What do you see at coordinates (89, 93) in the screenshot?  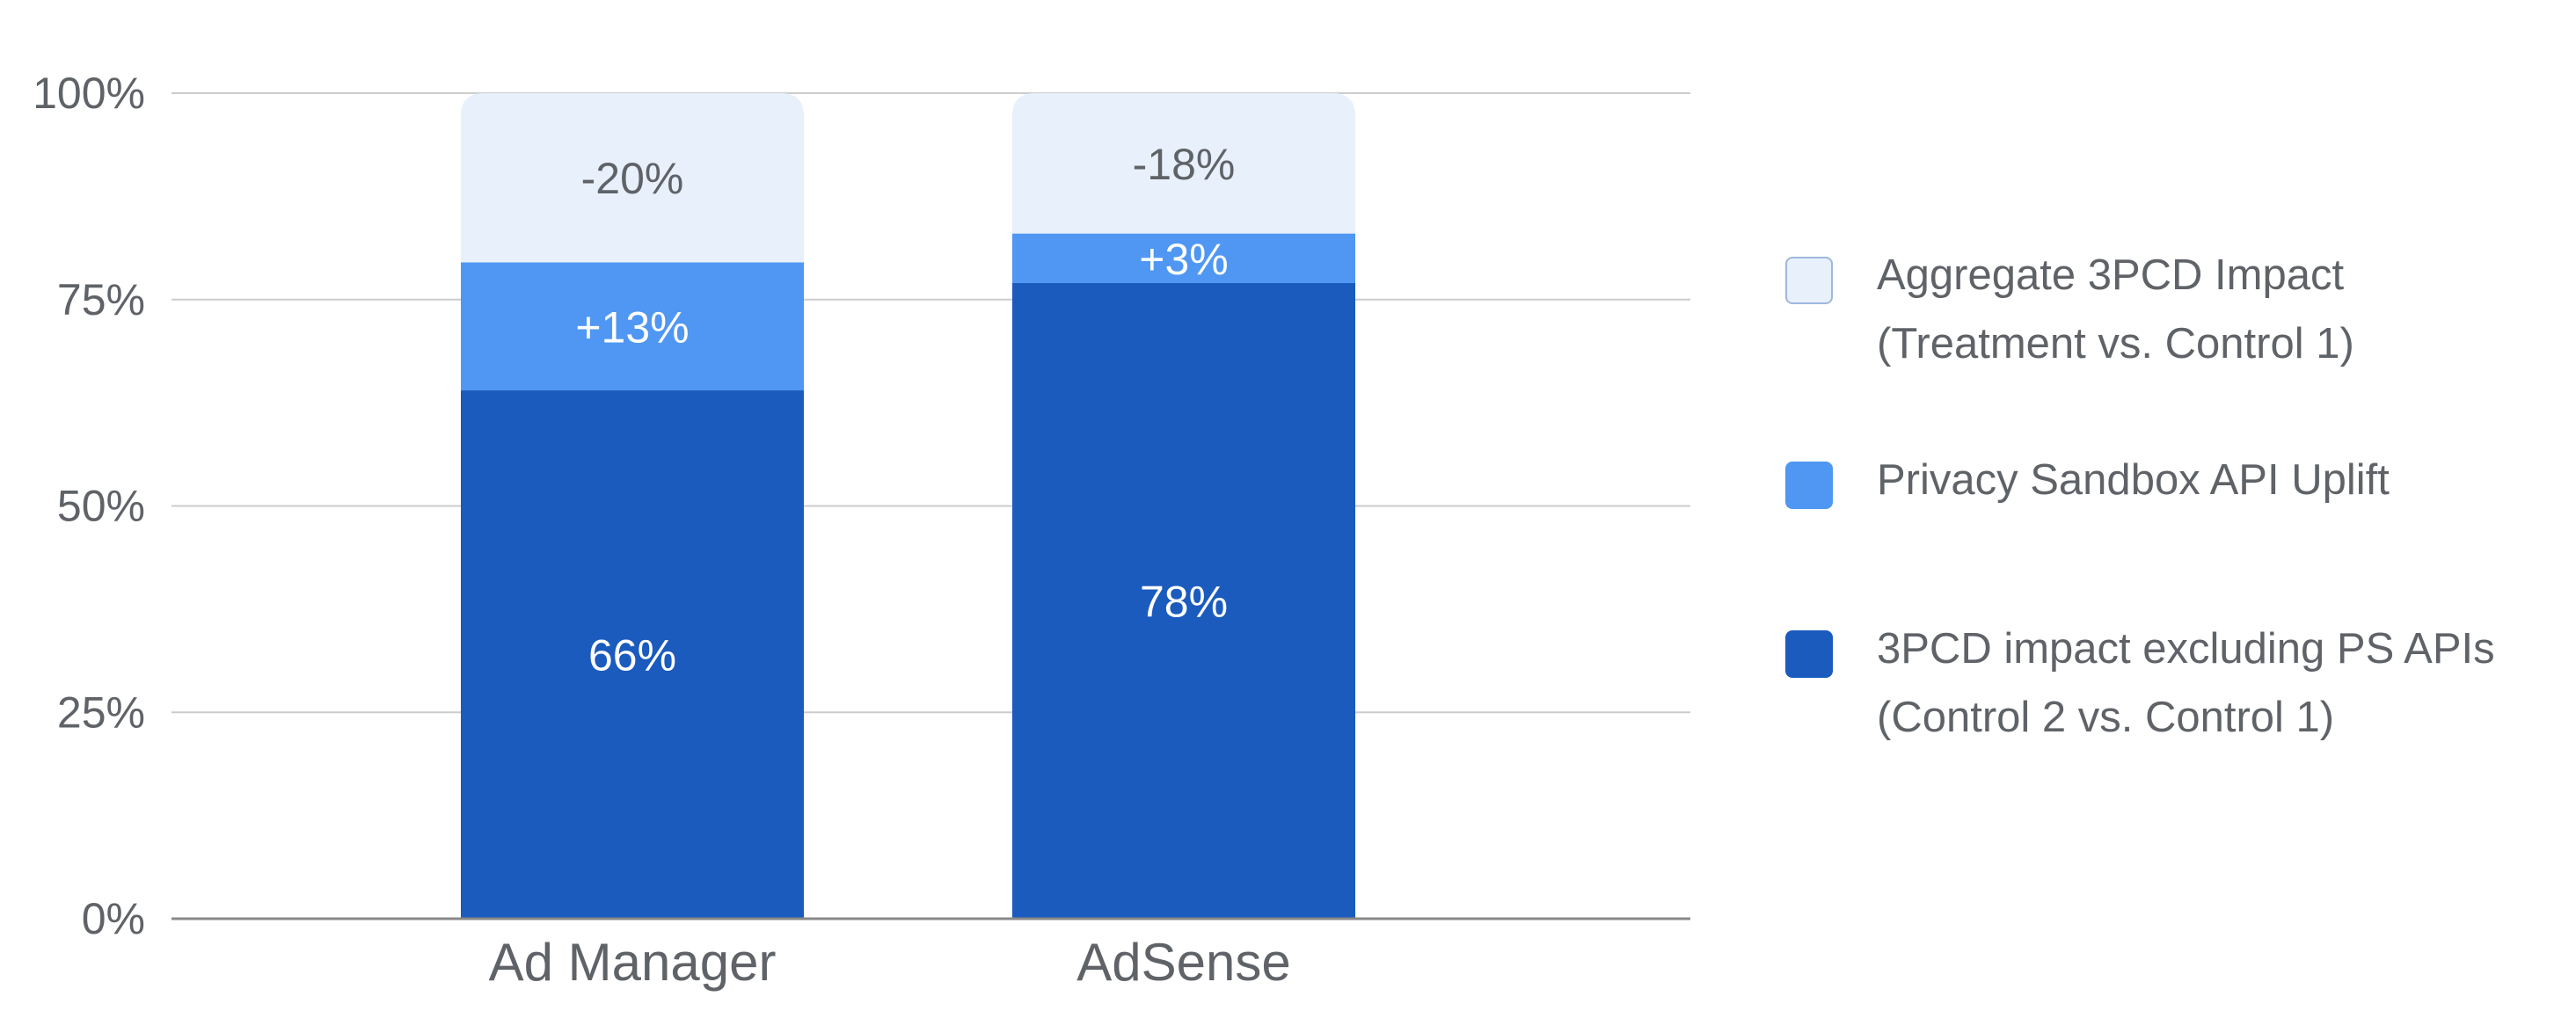 I see `y-tick-label: 100%` at bounding box center [89, 93].